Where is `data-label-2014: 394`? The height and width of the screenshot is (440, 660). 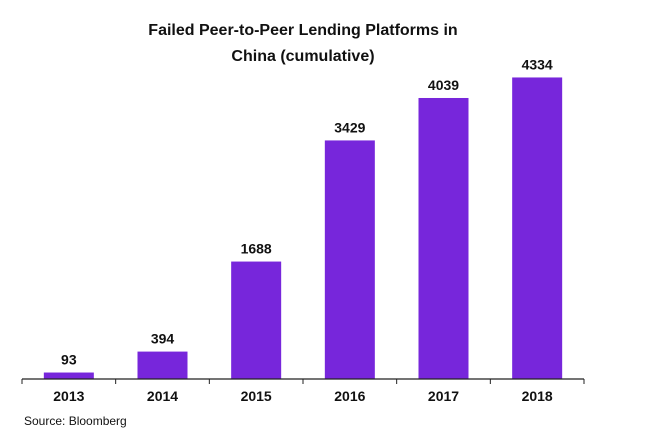 data-label-2014: 394 is located at coordinates (163, 339).